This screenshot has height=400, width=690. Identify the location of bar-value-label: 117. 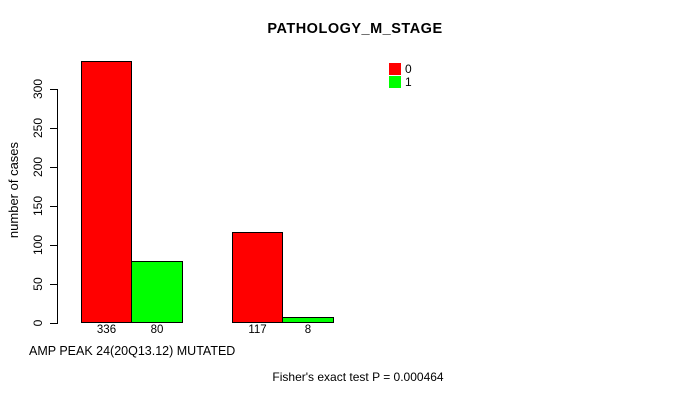
(257, 330).